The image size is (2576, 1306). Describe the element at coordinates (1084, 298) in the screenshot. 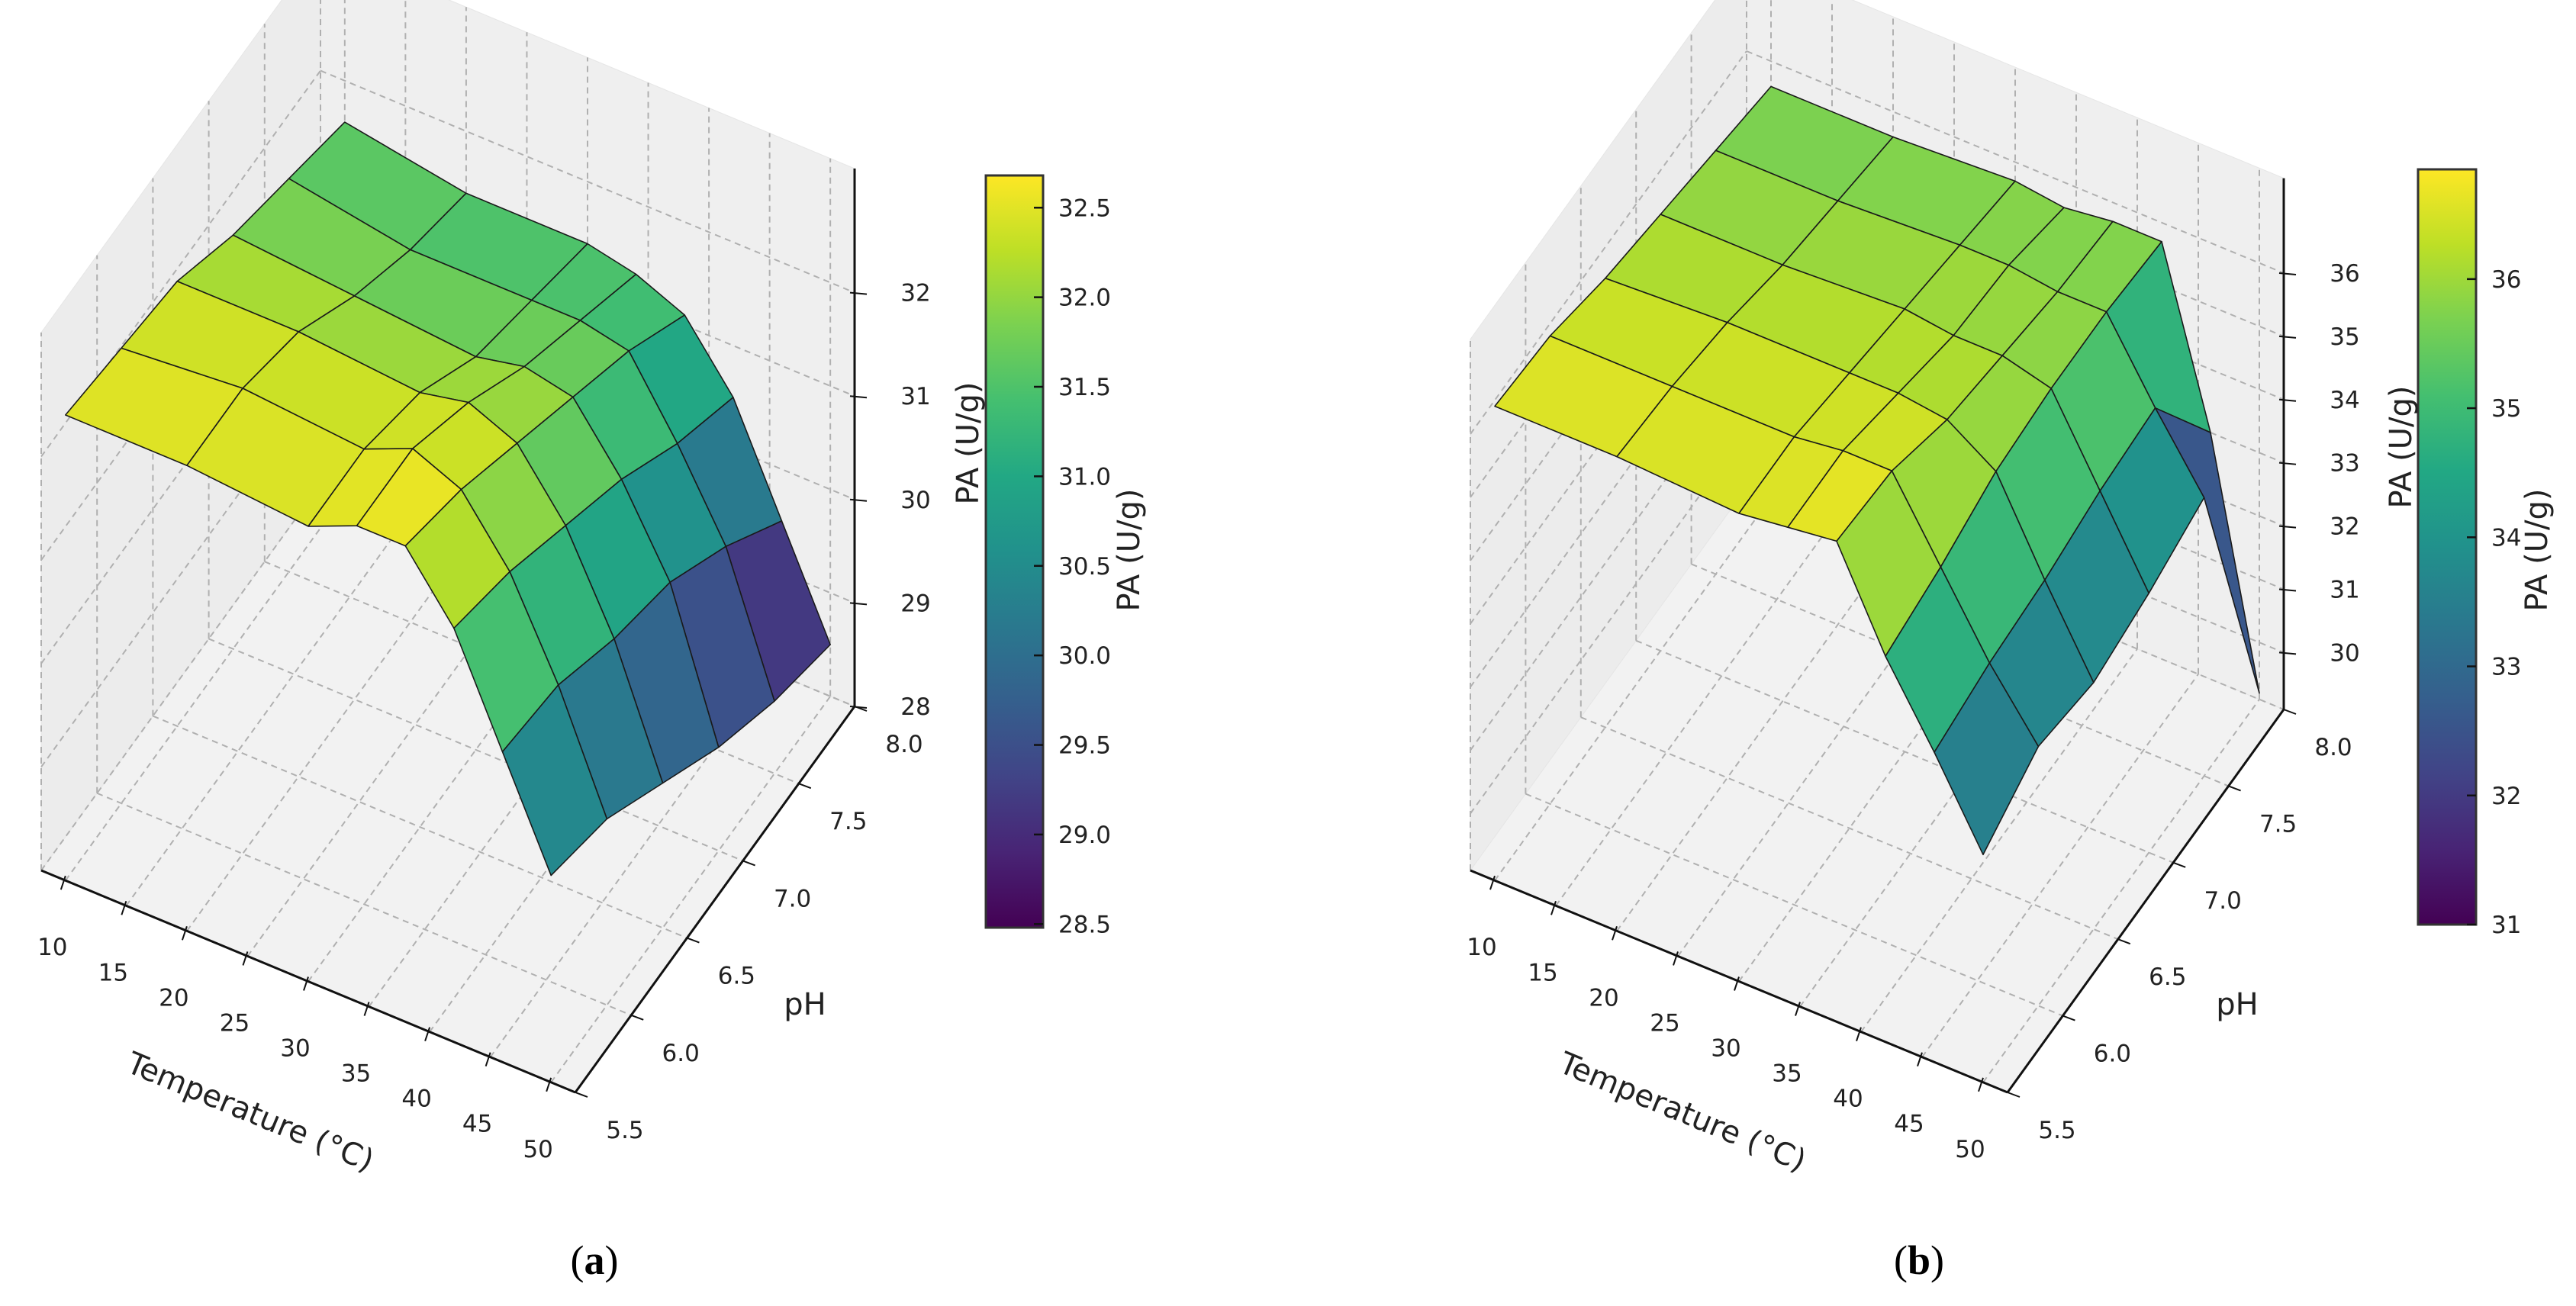

I see `colorbar-tick-label: 32.0` at that location.